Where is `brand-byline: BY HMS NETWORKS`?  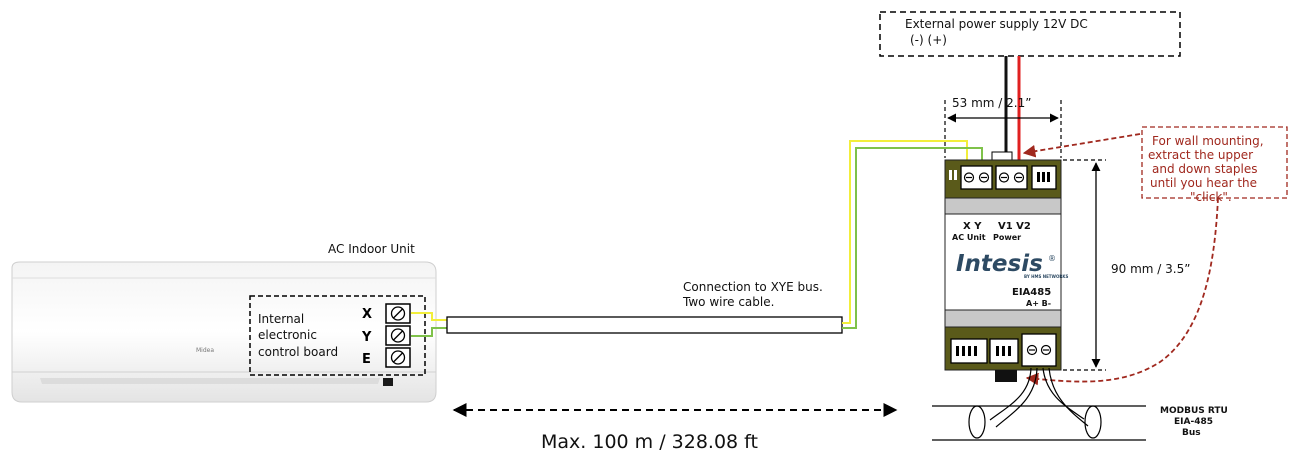
brand-byline: BY HMS NETWORKS is located at coordinates (1046, 276).